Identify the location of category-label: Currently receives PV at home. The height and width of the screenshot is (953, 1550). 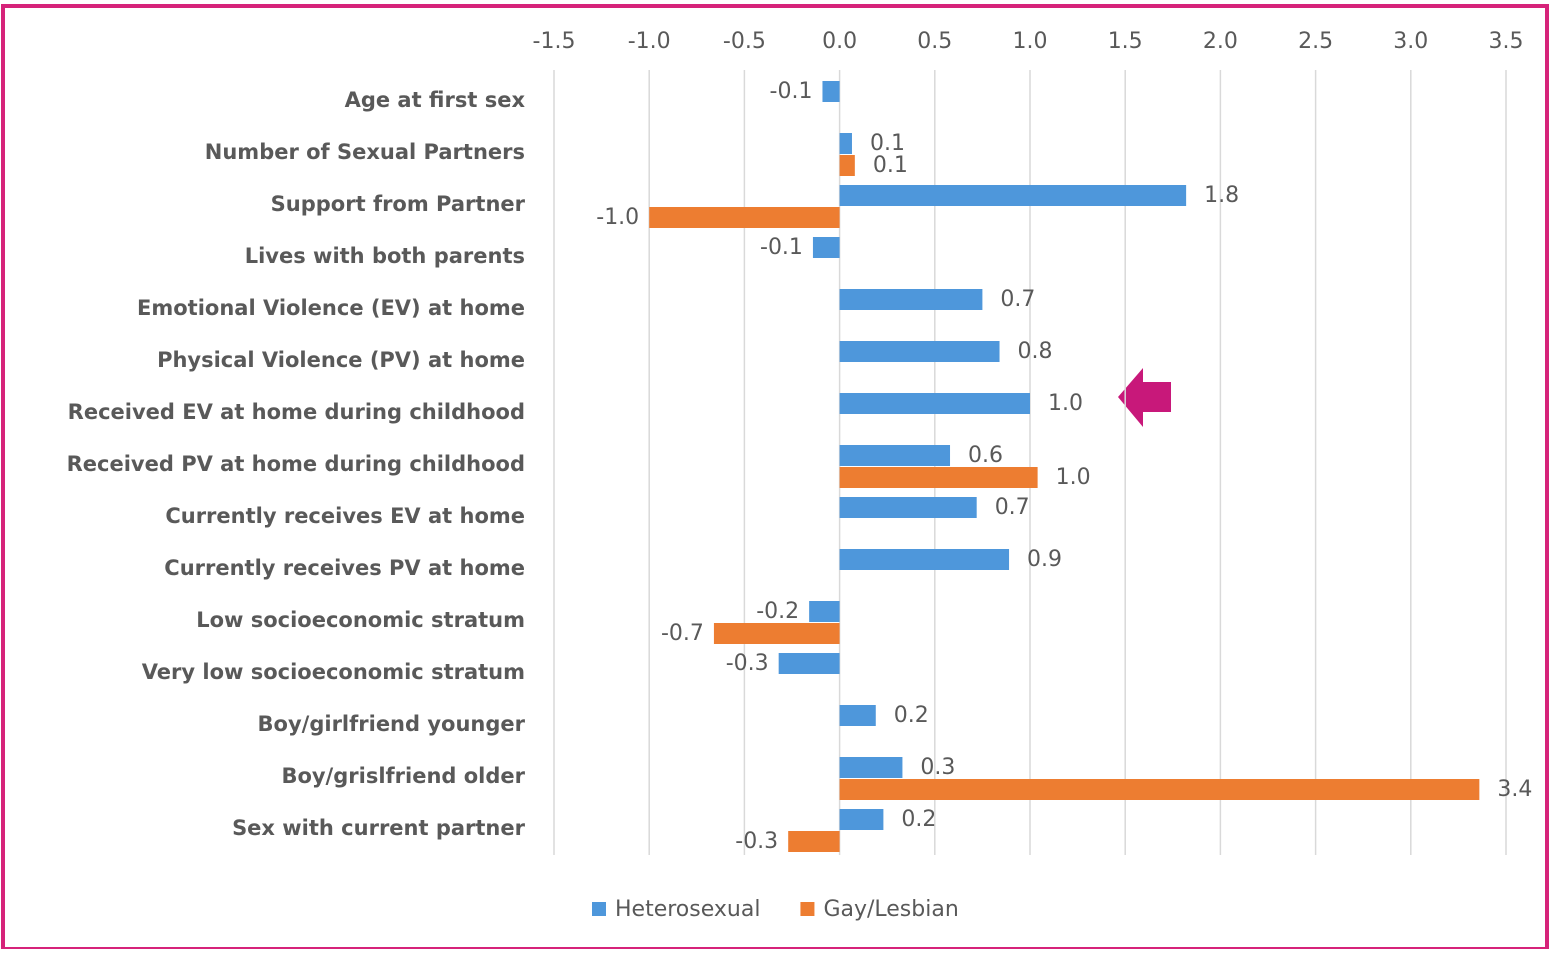
(344, 568).